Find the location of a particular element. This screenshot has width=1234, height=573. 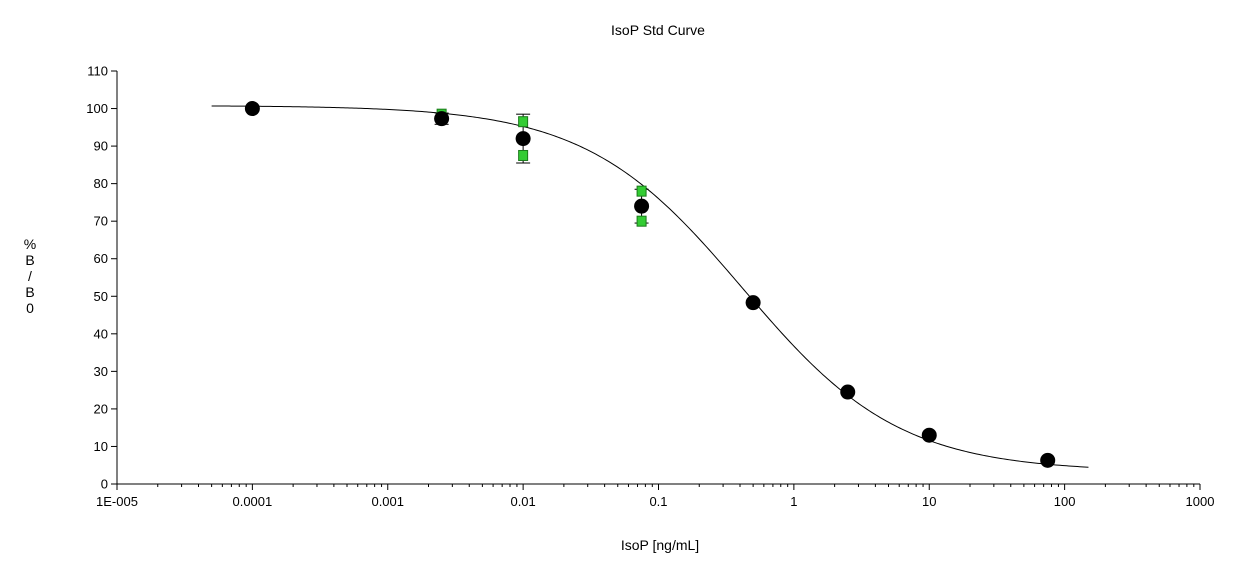

y-tick-label: 30 is located at coordinates (101, 371).